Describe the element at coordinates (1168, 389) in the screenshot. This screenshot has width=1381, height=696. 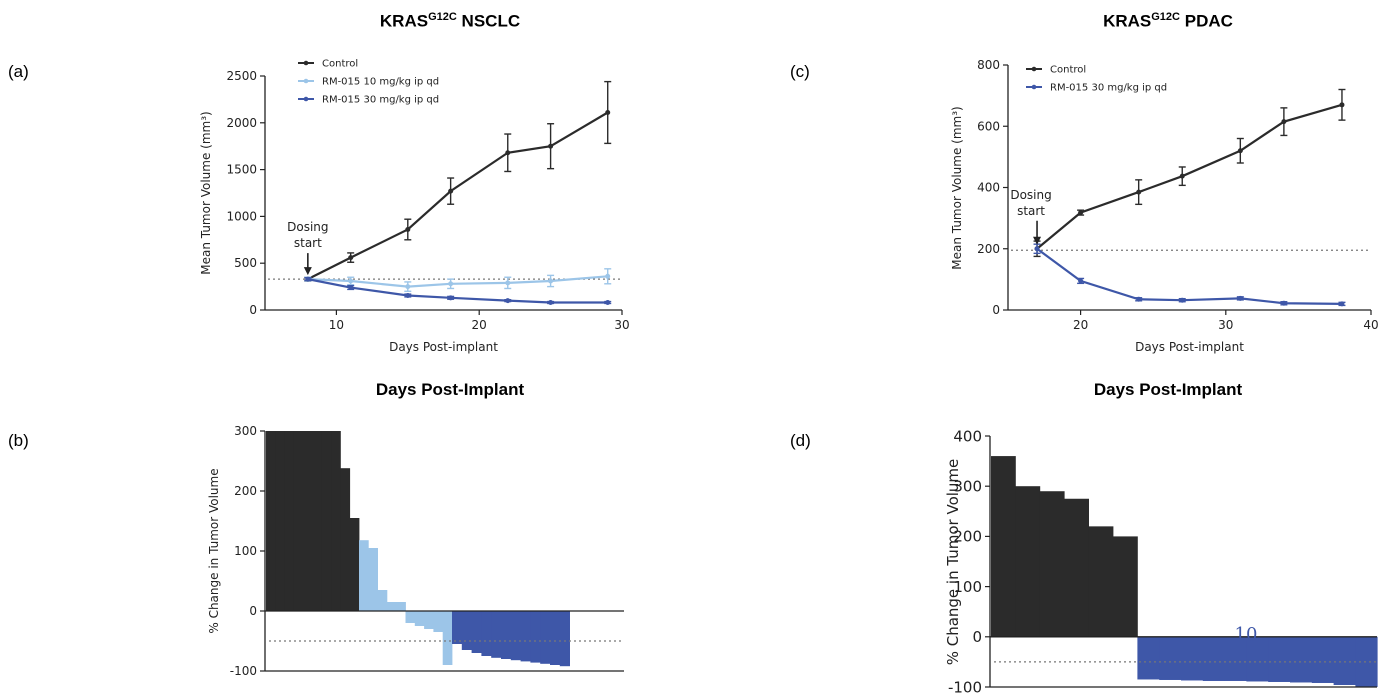
I see `title-days-right: Days Post-Implant` at that location.